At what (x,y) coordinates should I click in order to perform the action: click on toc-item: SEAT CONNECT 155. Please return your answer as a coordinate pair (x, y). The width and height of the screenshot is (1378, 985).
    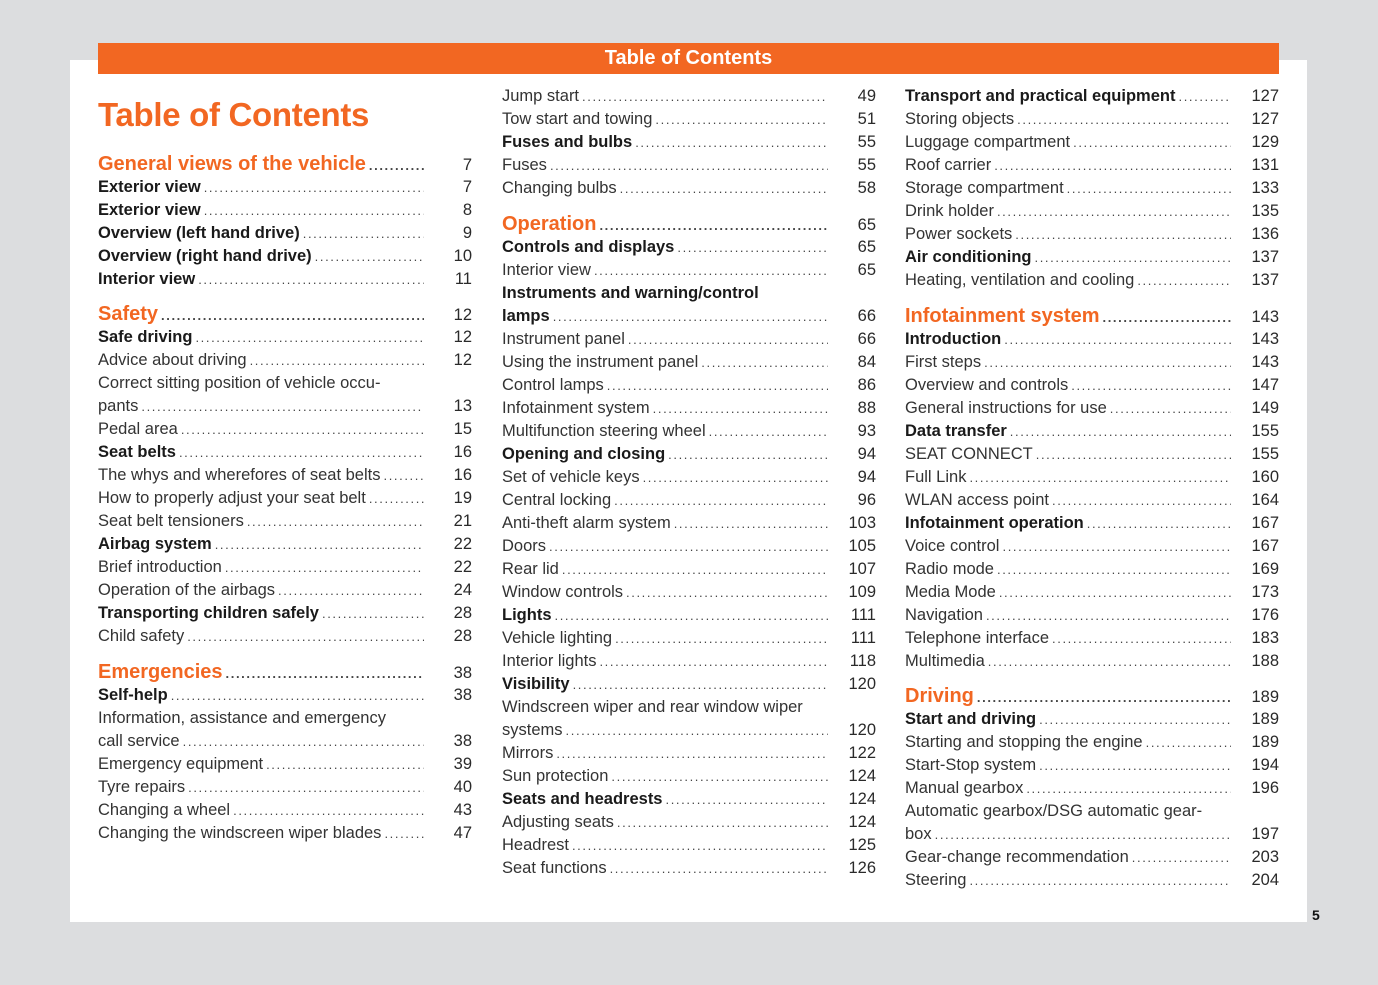
    Looking at the image, I should click on (1092, 454).